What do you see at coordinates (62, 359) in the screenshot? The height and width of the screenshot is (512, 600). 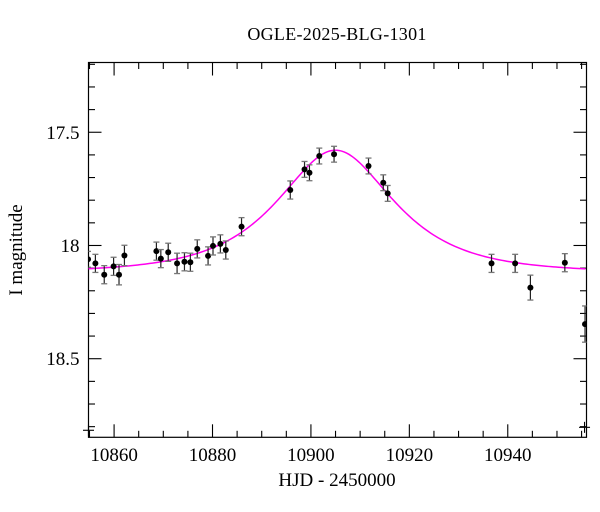 I see `y-tick-label: 18.5` at bounding box center [62, 359].